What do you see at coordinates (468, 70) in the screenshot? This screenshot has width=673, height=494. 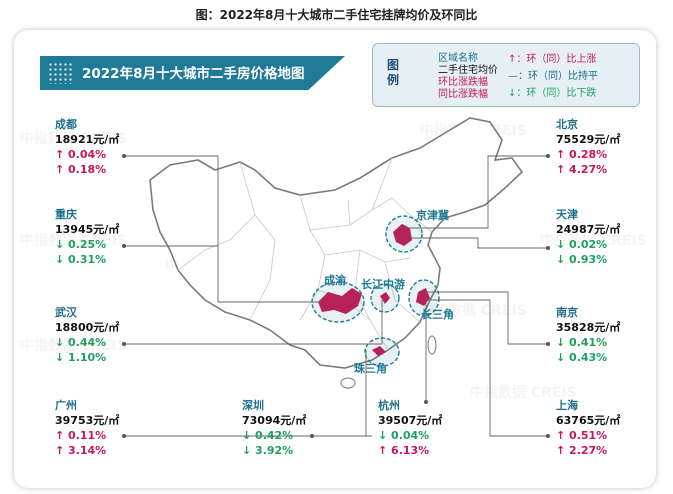 I see `legend-price-line: 二手住宅均价` at bounding box center [468, 70].